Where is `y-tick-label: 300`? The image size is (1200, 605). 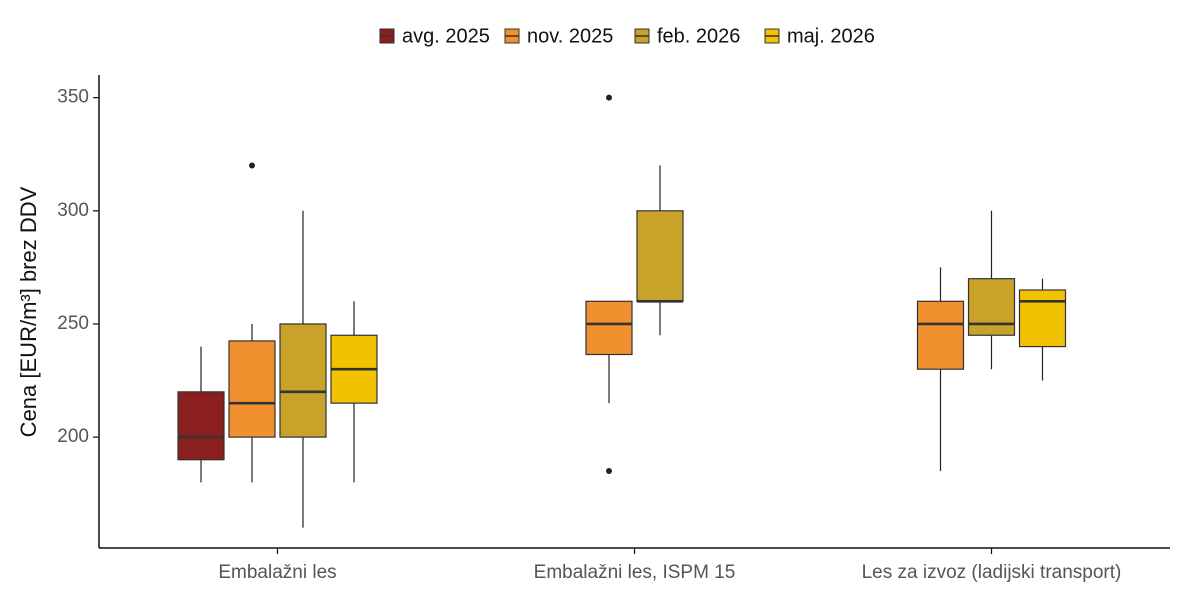 y-tick-label: 300 is located at coordinates (73, 210).